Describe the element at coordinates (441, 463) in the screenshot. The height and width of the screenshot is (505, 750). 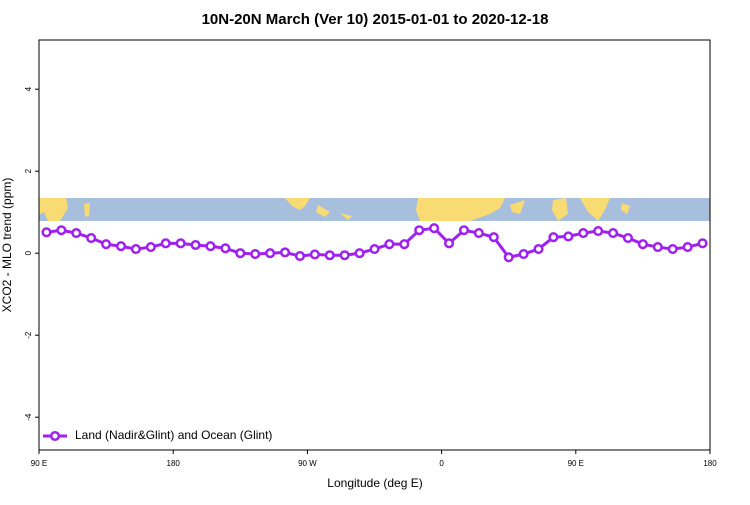
I see `x-tick-label: 0` at that location.